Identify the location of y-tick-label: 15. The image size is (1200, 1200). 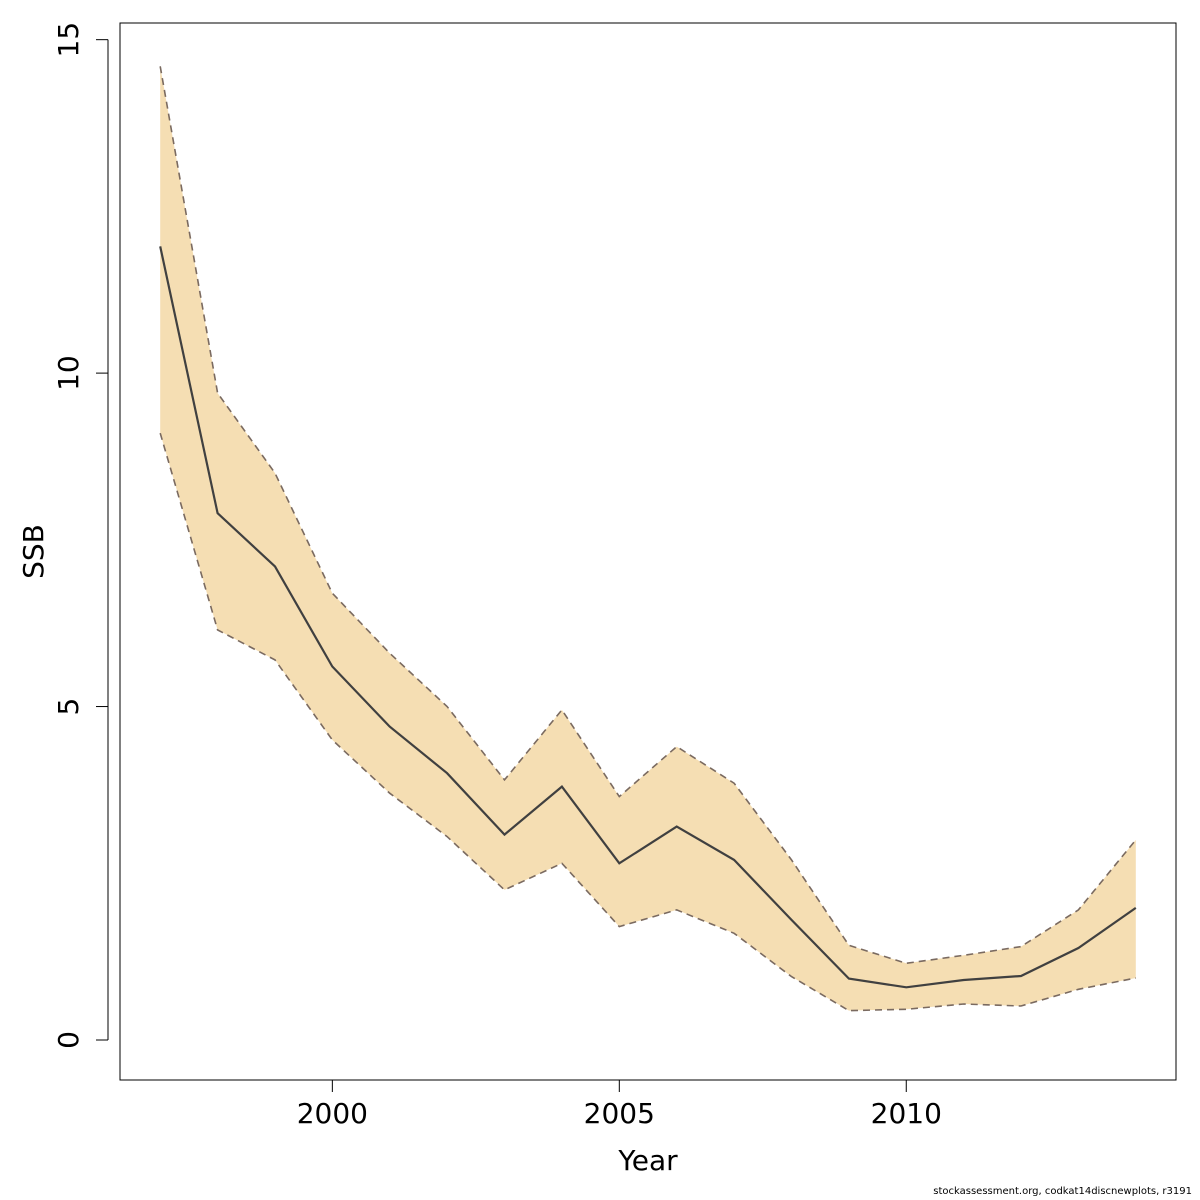
(68, 40).